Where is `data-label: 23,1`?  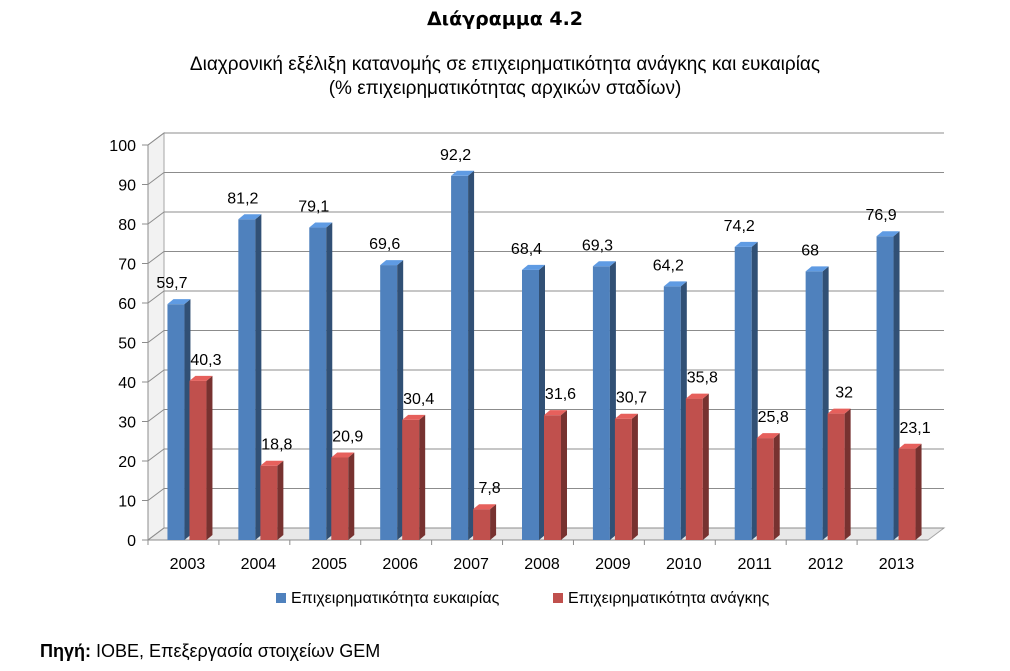
data-label: 23,1 is located at coordinates (914, 428).